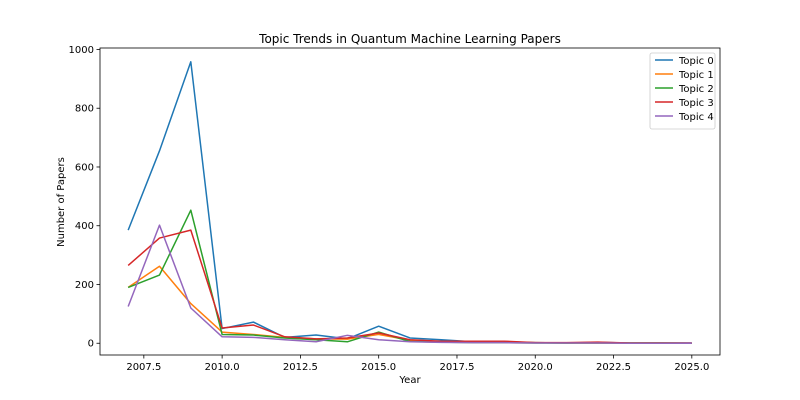  What do you see at coordinates (696, 75) in the screenshot?
I see `legend-label-topic-1: Topic 1` at bounding box center [696, 75].